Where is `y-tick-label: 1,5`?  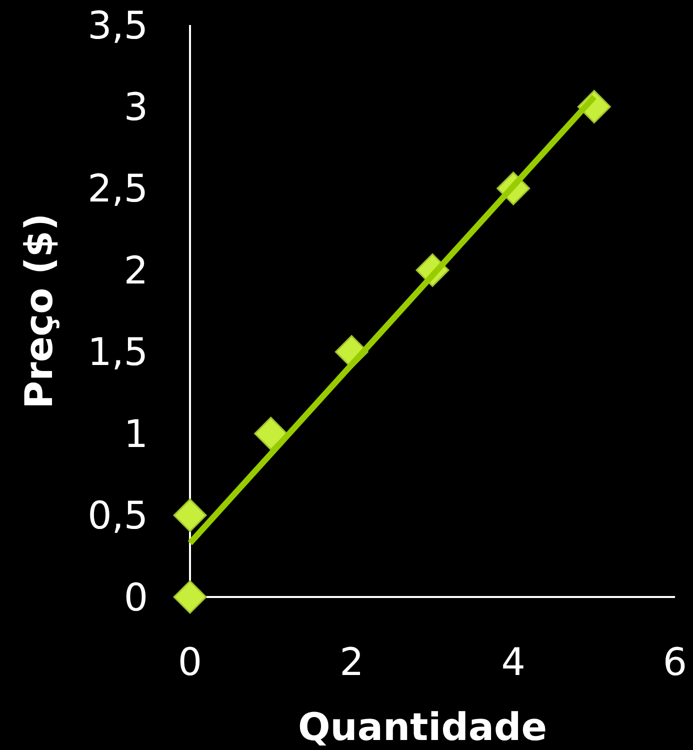 y-tick-label: 1,5 is located at coordinates (118, 352).